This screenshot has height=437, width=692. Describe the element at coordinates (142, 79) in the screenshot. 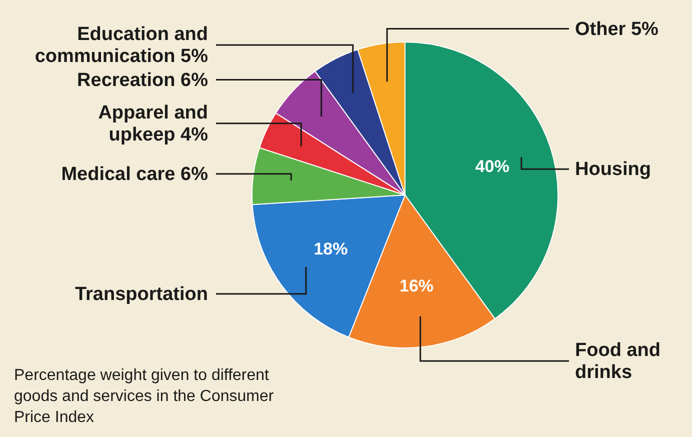

I see `slice-label: Recreation 6%` at that location.